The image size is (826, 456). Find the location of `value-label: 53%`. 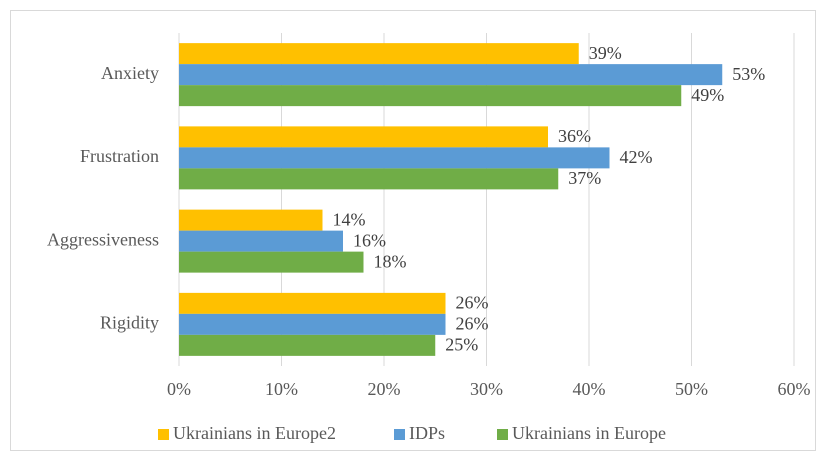

value-label: 53% is located at coordinates (748, 74).